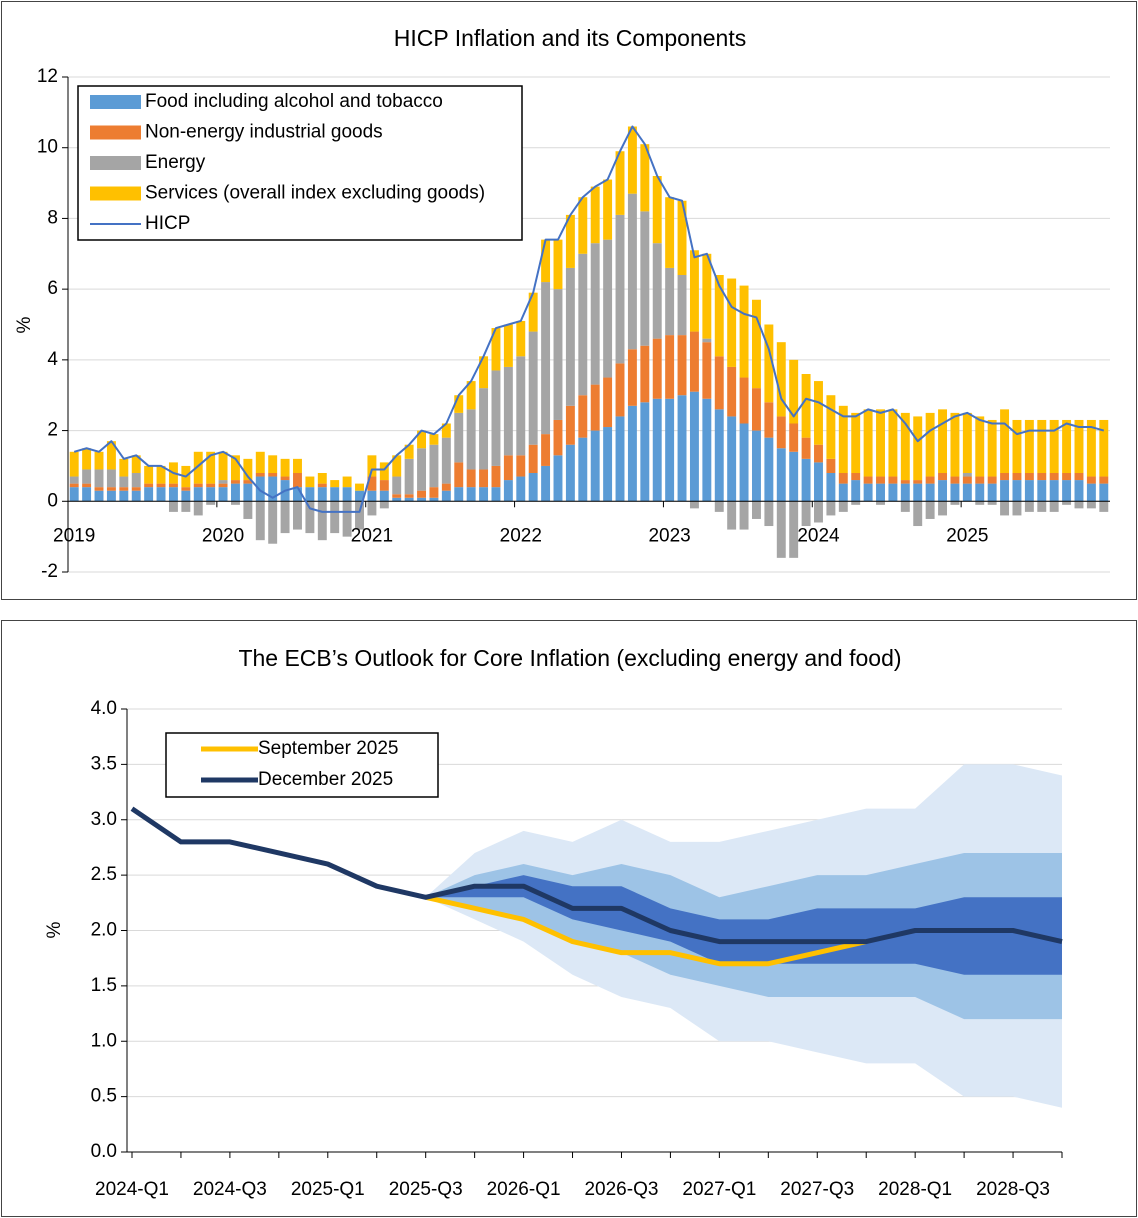 The height and width of the screenshot is (1218, 1138). Describe the element at coordinates (596, 875) in the screenshot. I see `line` at that location.